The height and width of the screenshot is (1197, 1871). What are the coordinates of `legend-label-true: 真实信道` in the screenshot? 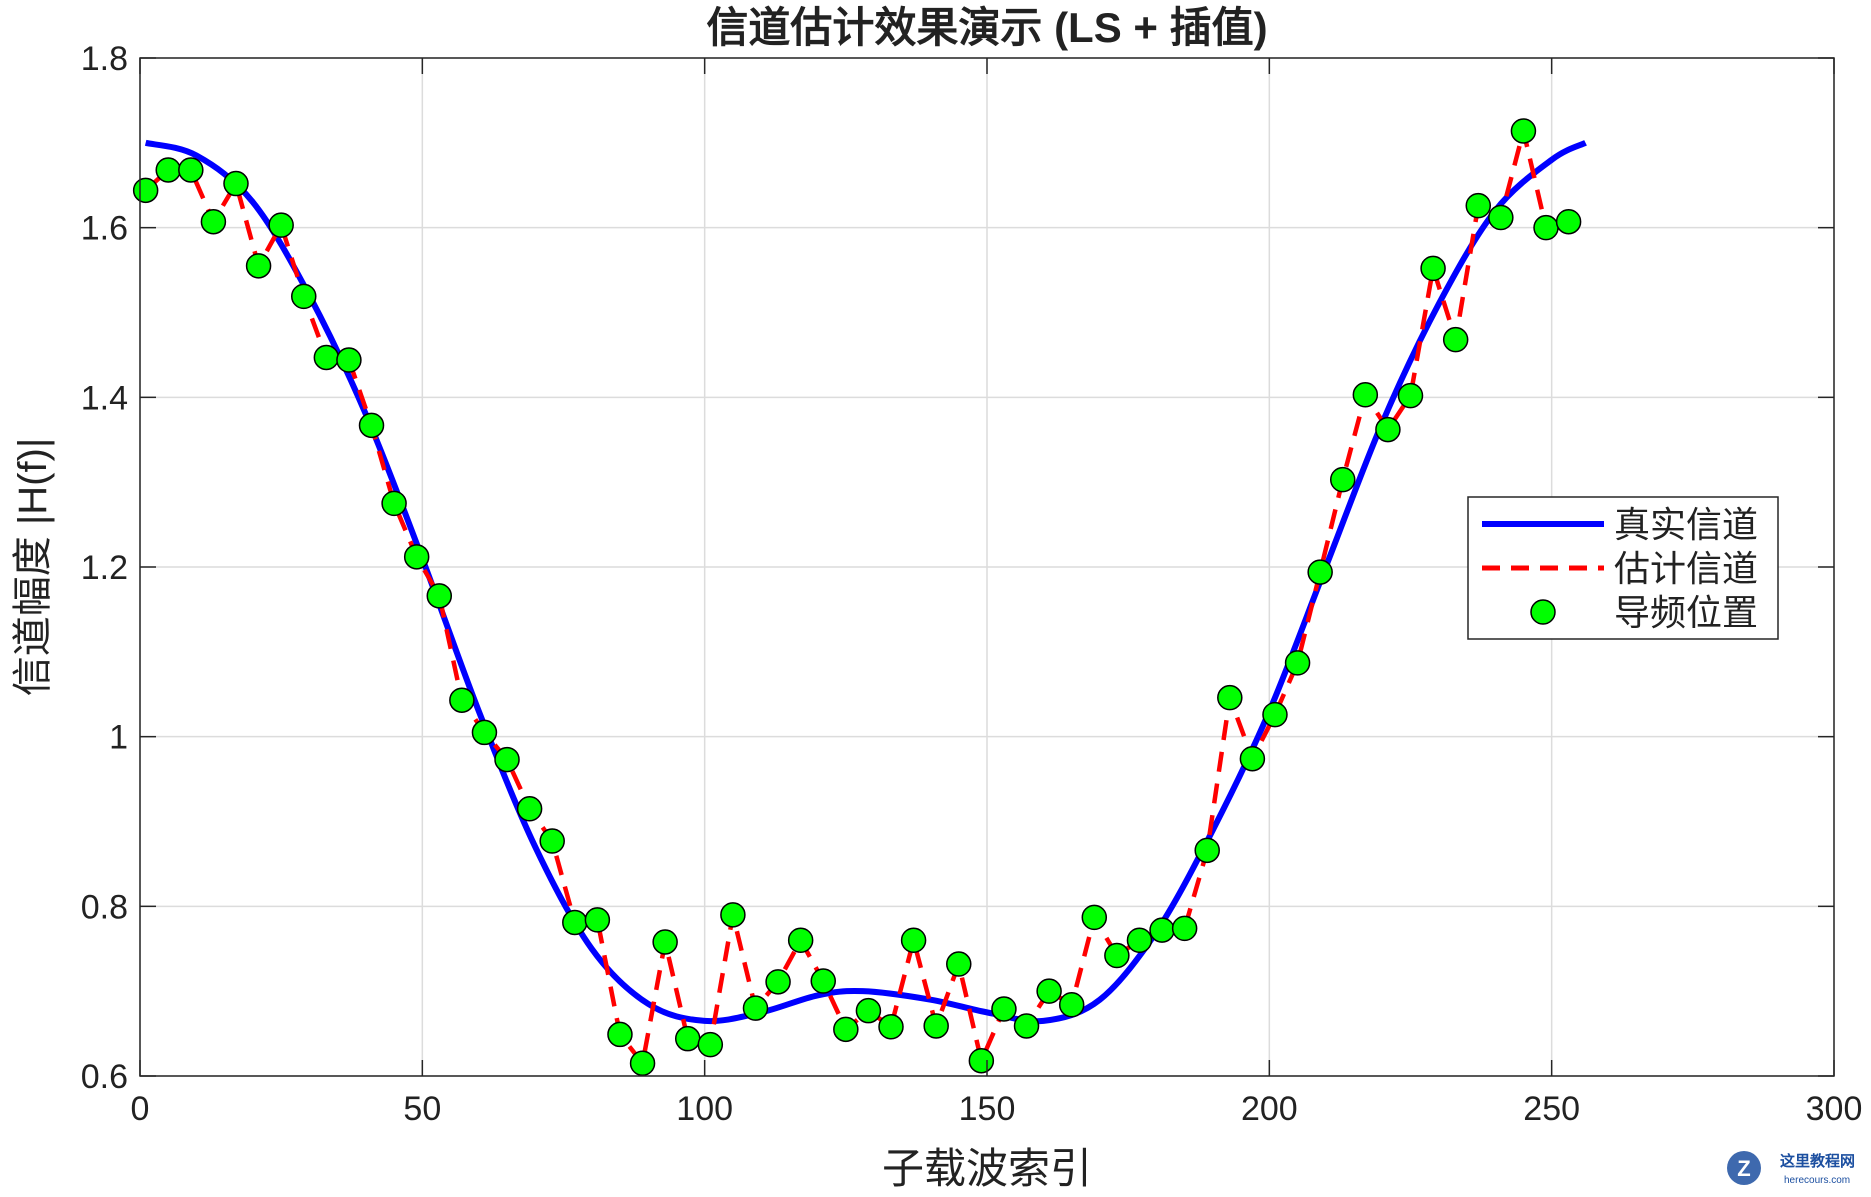 It's located at (1686, 524).